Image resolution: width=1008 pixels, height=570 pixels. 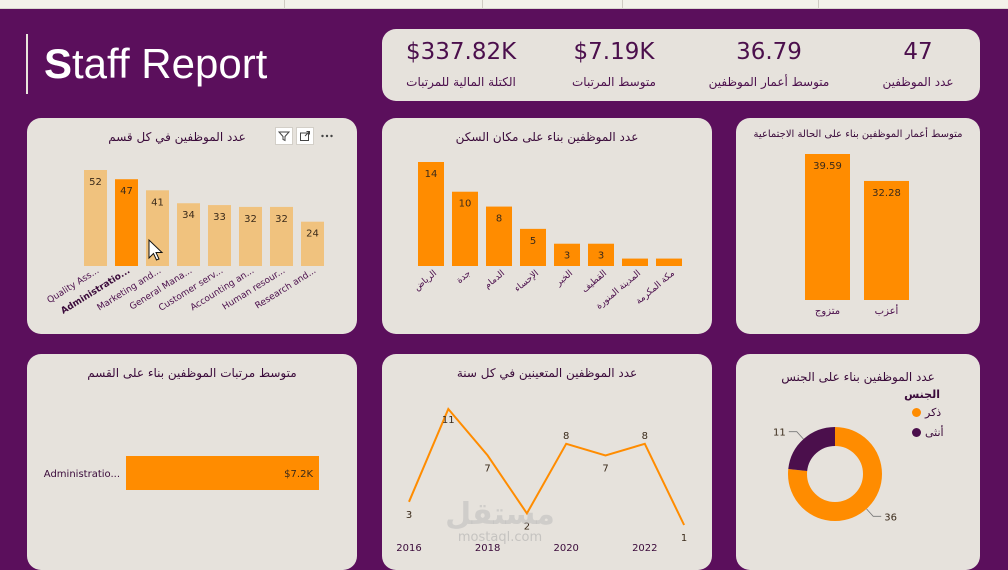 What do you see at coordinates (858, 377) in the screenshot?
I see `card-title: عدد الموظفين بناء على الجنس` at bounding box center [858, 377].